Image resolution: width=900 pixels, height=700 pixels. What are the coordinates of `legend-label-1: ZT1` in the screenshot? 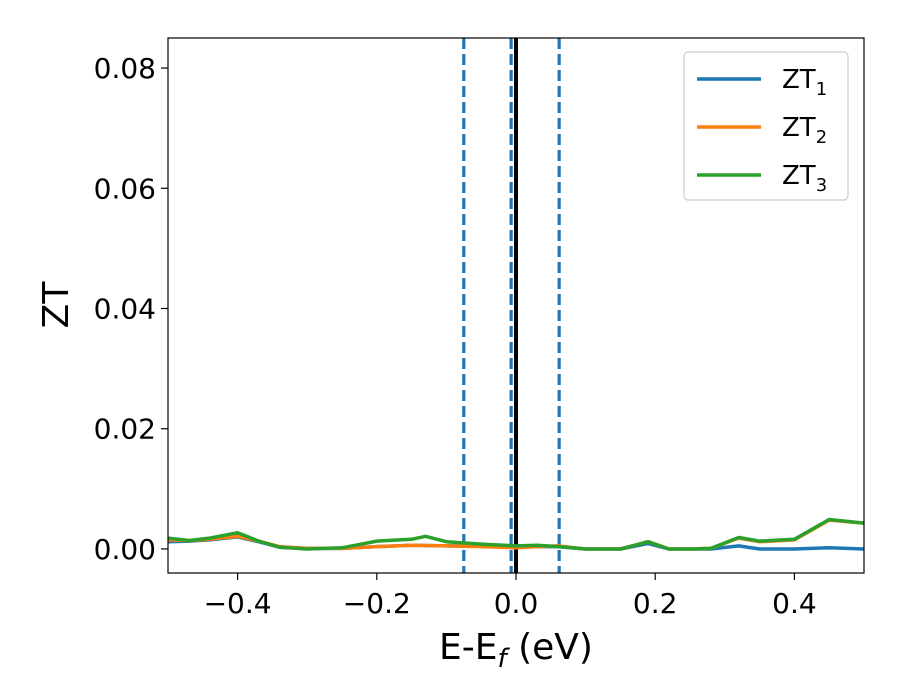 It's located at (804, 82).